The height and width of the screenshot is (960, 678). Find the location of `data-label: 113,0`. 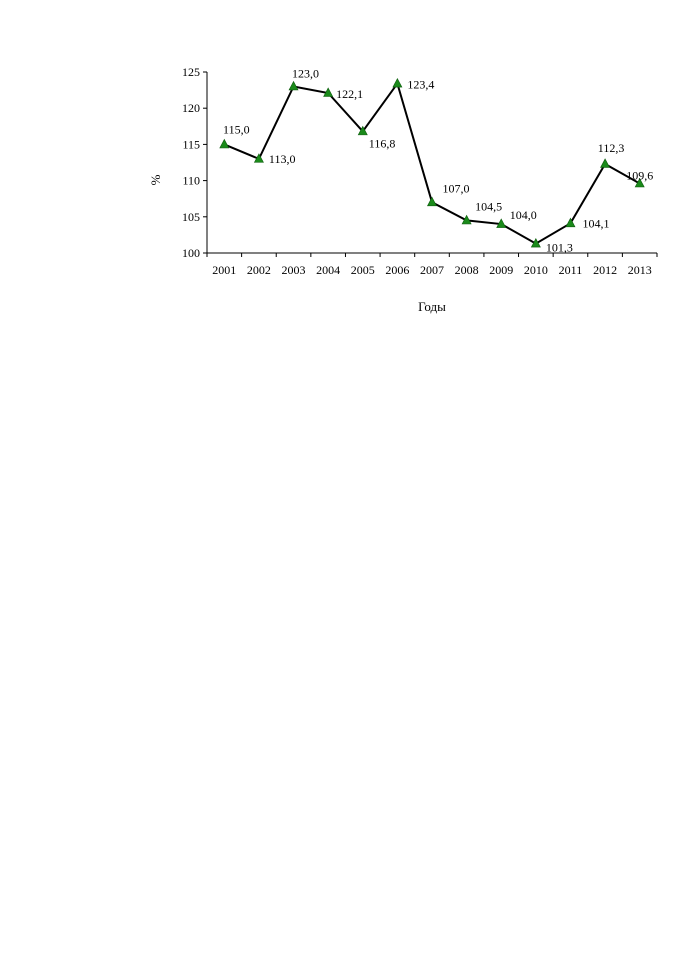

data-label: 113,0 is located at coordinates (282, 159).